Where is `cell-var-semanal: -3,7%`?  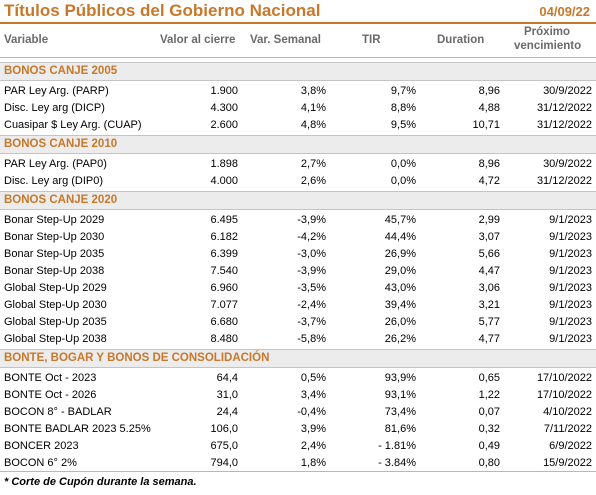 cell-var-semanal: -3,7% is located at coordinates (311, 322).